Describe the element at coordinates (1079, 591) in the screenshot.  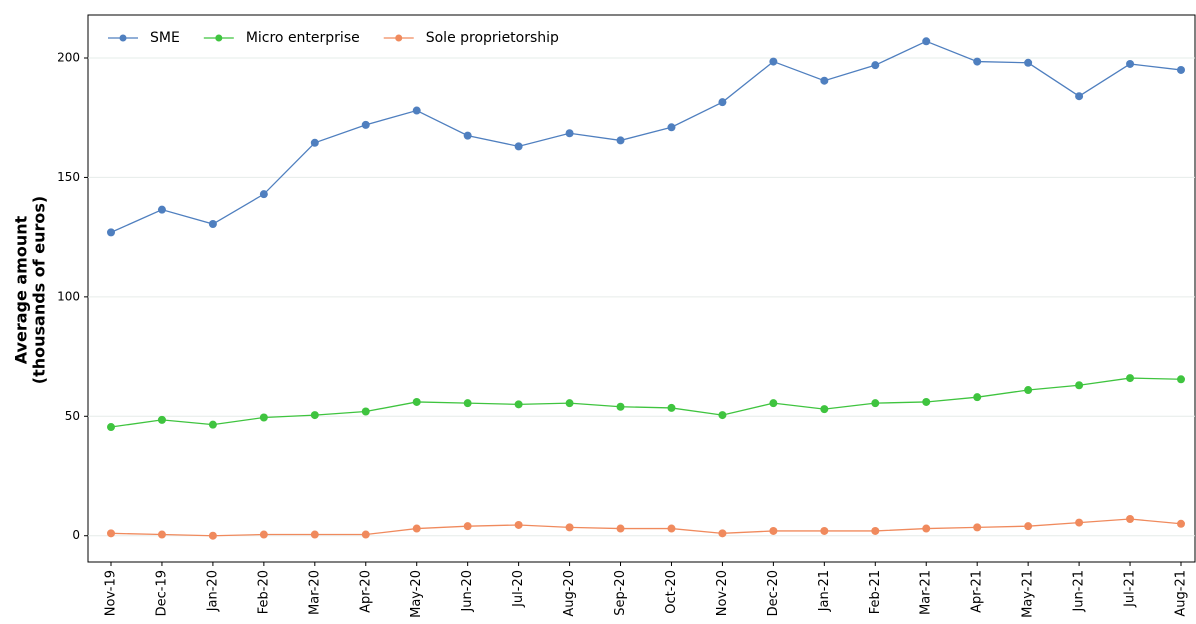
I see `x-tick-label: Jun-21` at that location.